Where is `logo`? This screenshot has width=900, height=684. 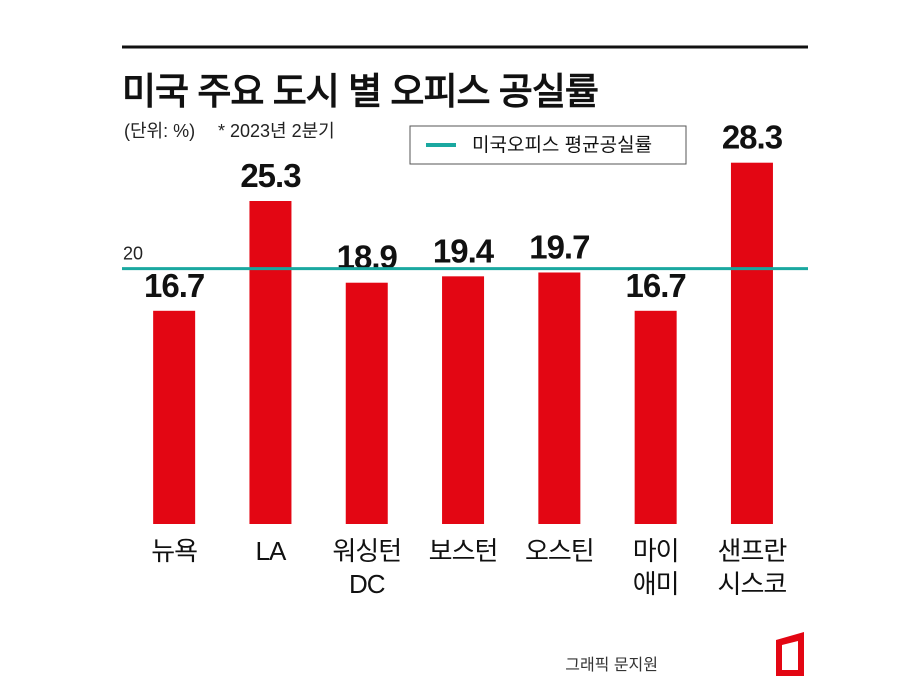
logo is located at coordinates (790, 654).